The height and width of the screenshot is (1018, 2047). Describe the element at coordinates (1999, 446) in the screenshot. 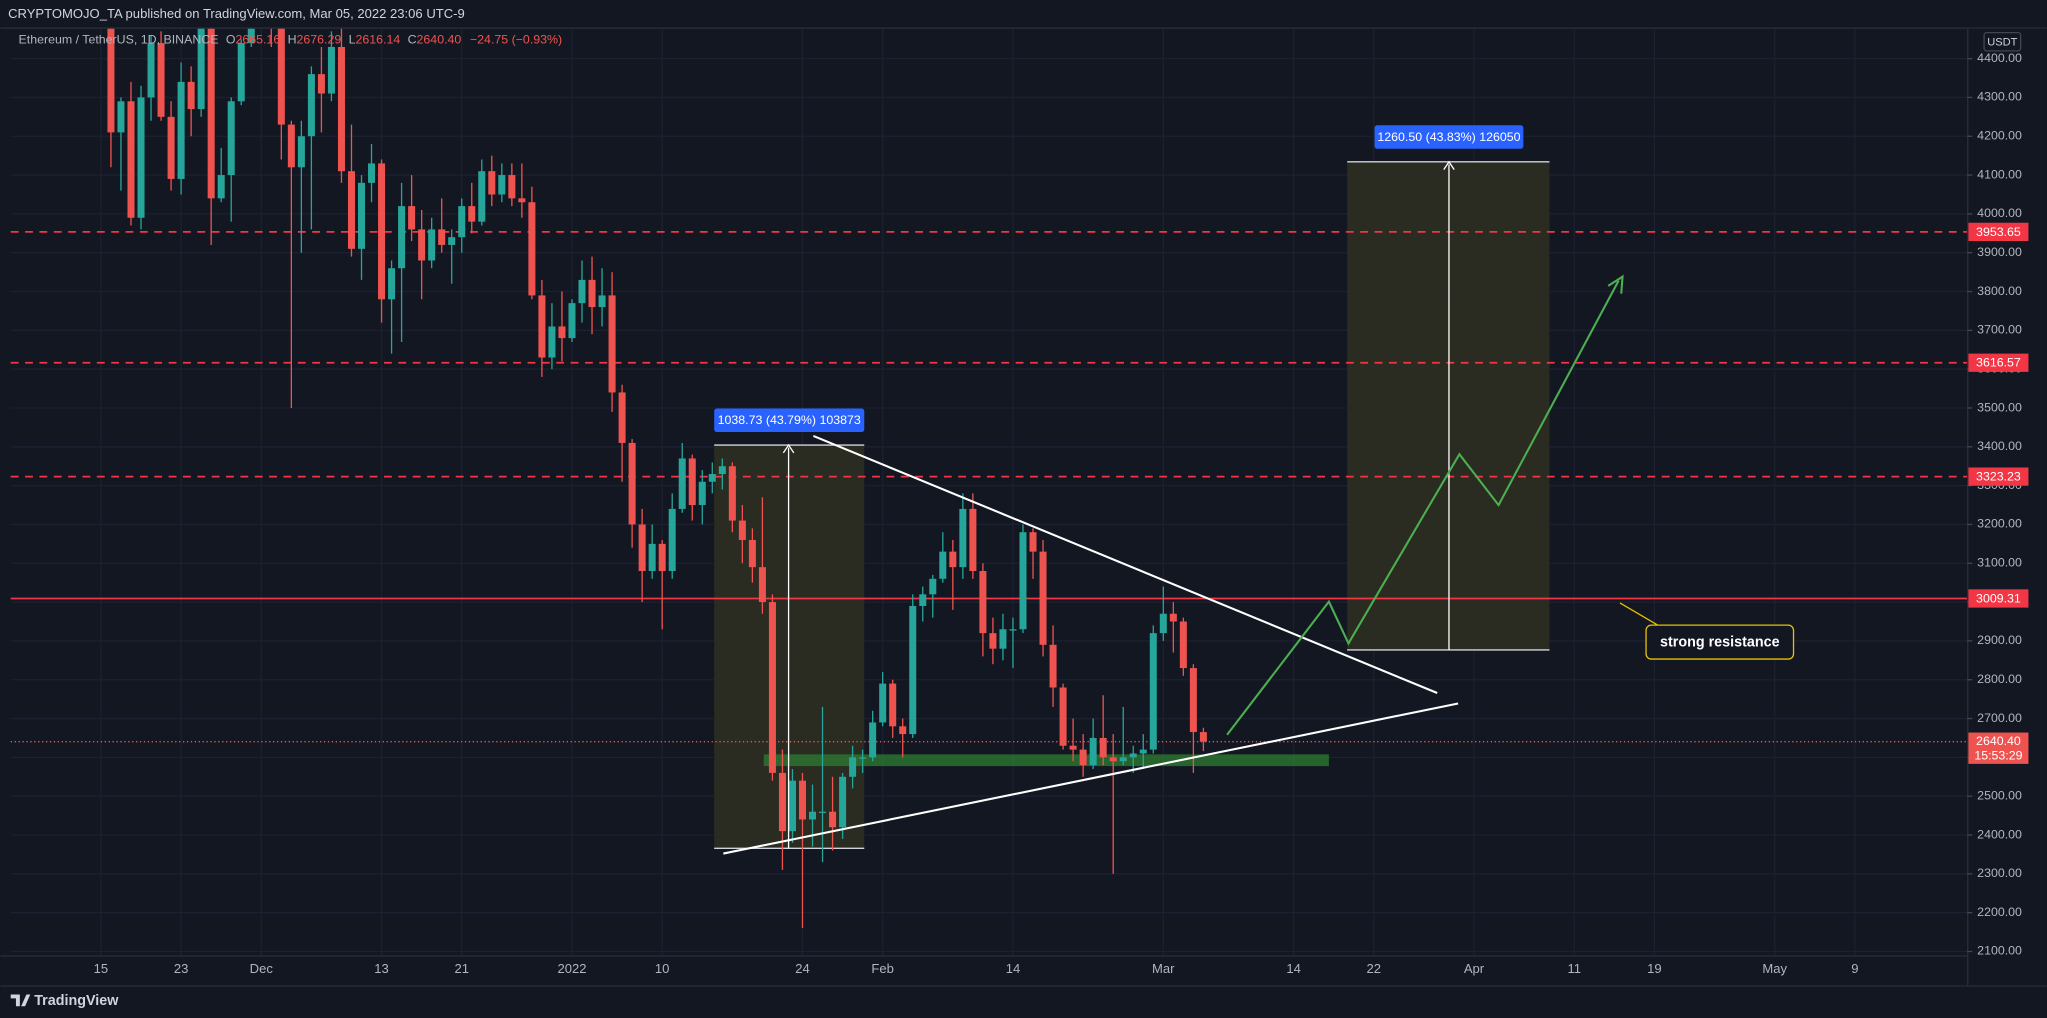

I see `y-tick-label: 3400.00` at that location.